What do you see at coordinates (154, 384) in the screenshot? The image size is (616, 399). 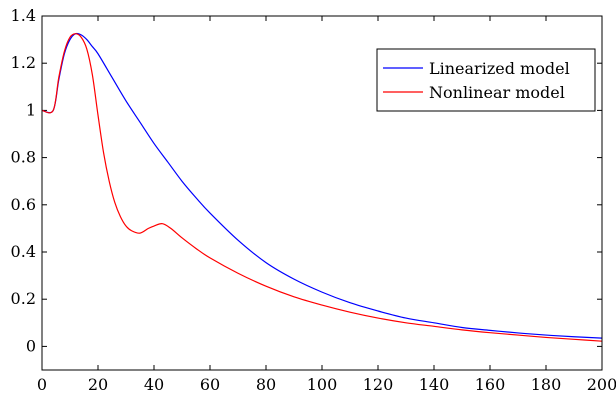 I see `x-tick-label: 40` at bounding box center [154, 384].